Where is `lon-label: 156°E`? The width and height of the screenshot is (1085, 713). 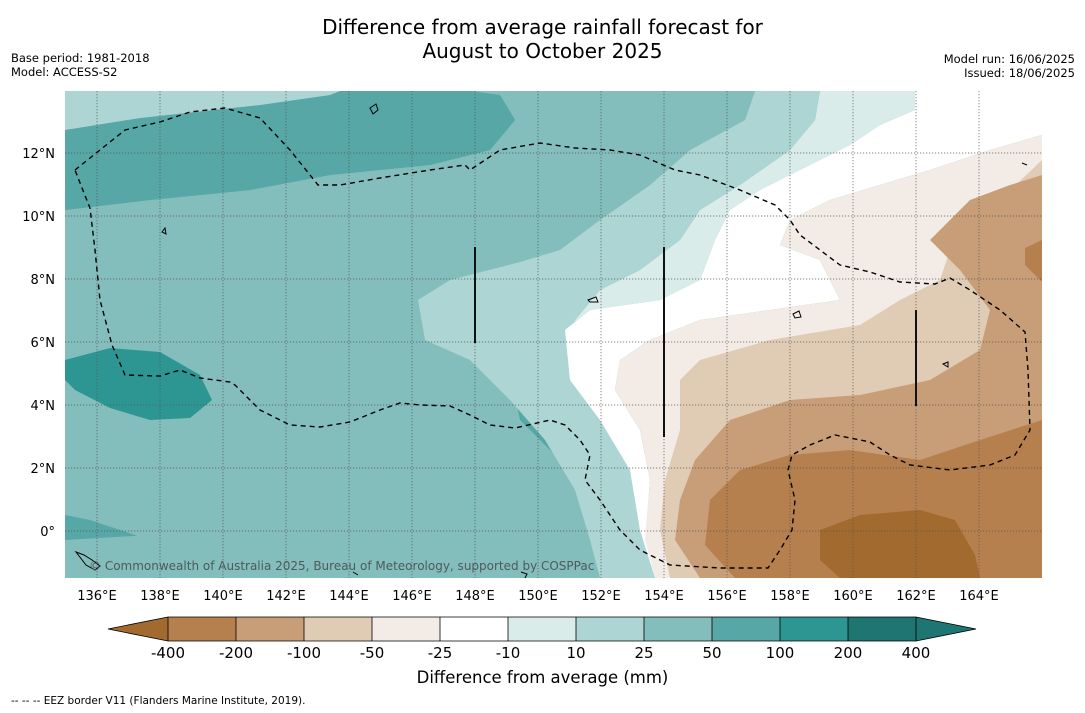 lon-label: 156°E is located at coordinates (727, 596).